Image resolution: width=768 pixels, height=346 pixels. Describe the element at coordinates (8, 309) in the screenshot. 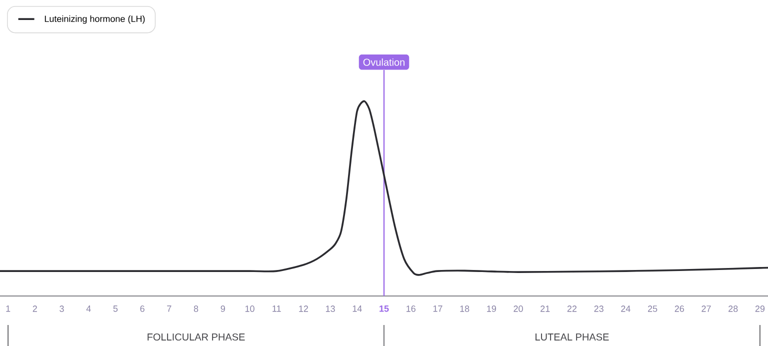

I see `x-tick-label: 1` at that location.